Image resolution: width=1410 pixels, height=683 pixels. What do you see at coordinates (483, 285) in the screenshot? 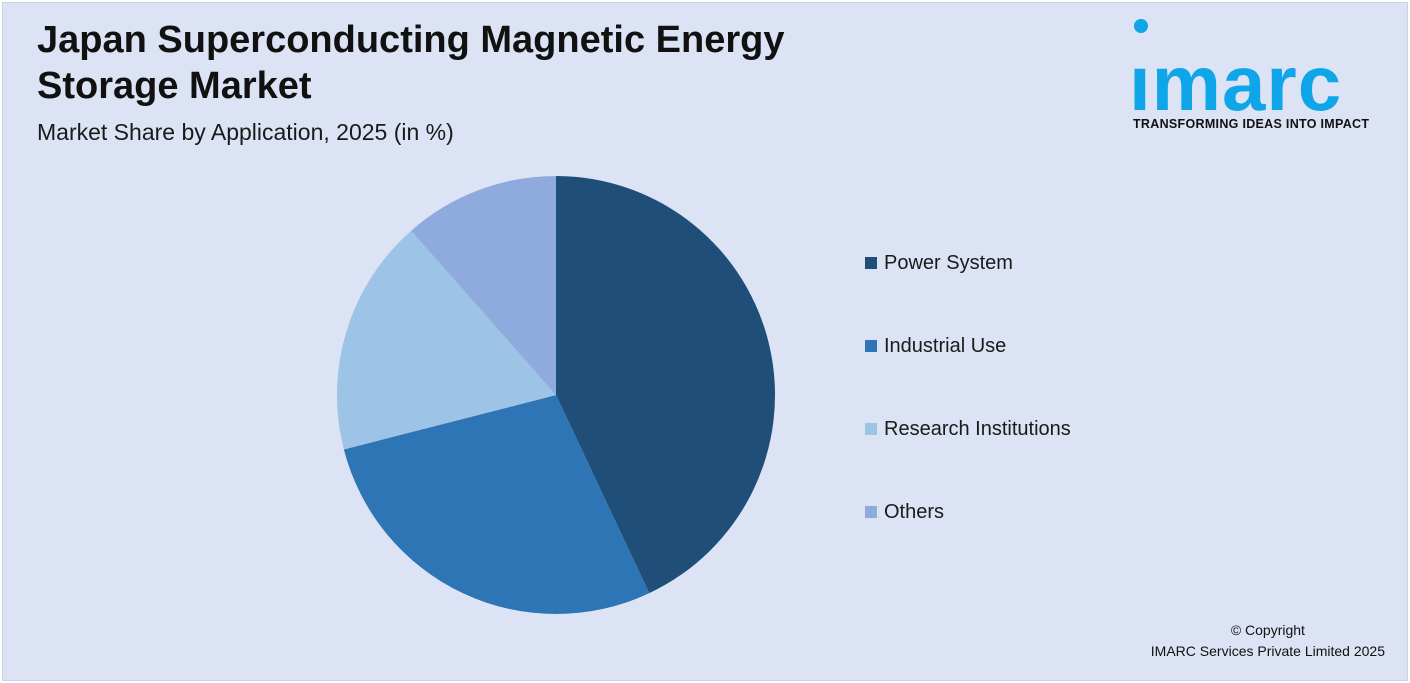
I see `pie-slice-others` at bounding box center [483, 285].